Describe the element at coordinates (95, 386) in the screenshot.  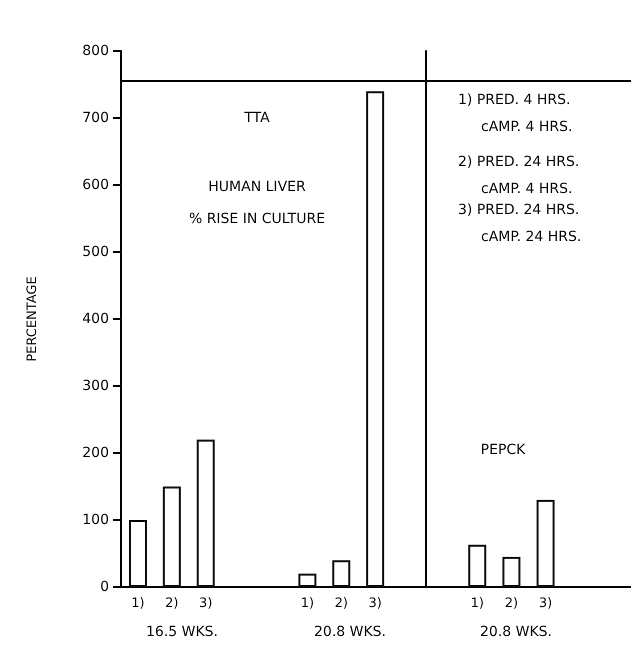
I see `y-tick-label: 300` at that location.